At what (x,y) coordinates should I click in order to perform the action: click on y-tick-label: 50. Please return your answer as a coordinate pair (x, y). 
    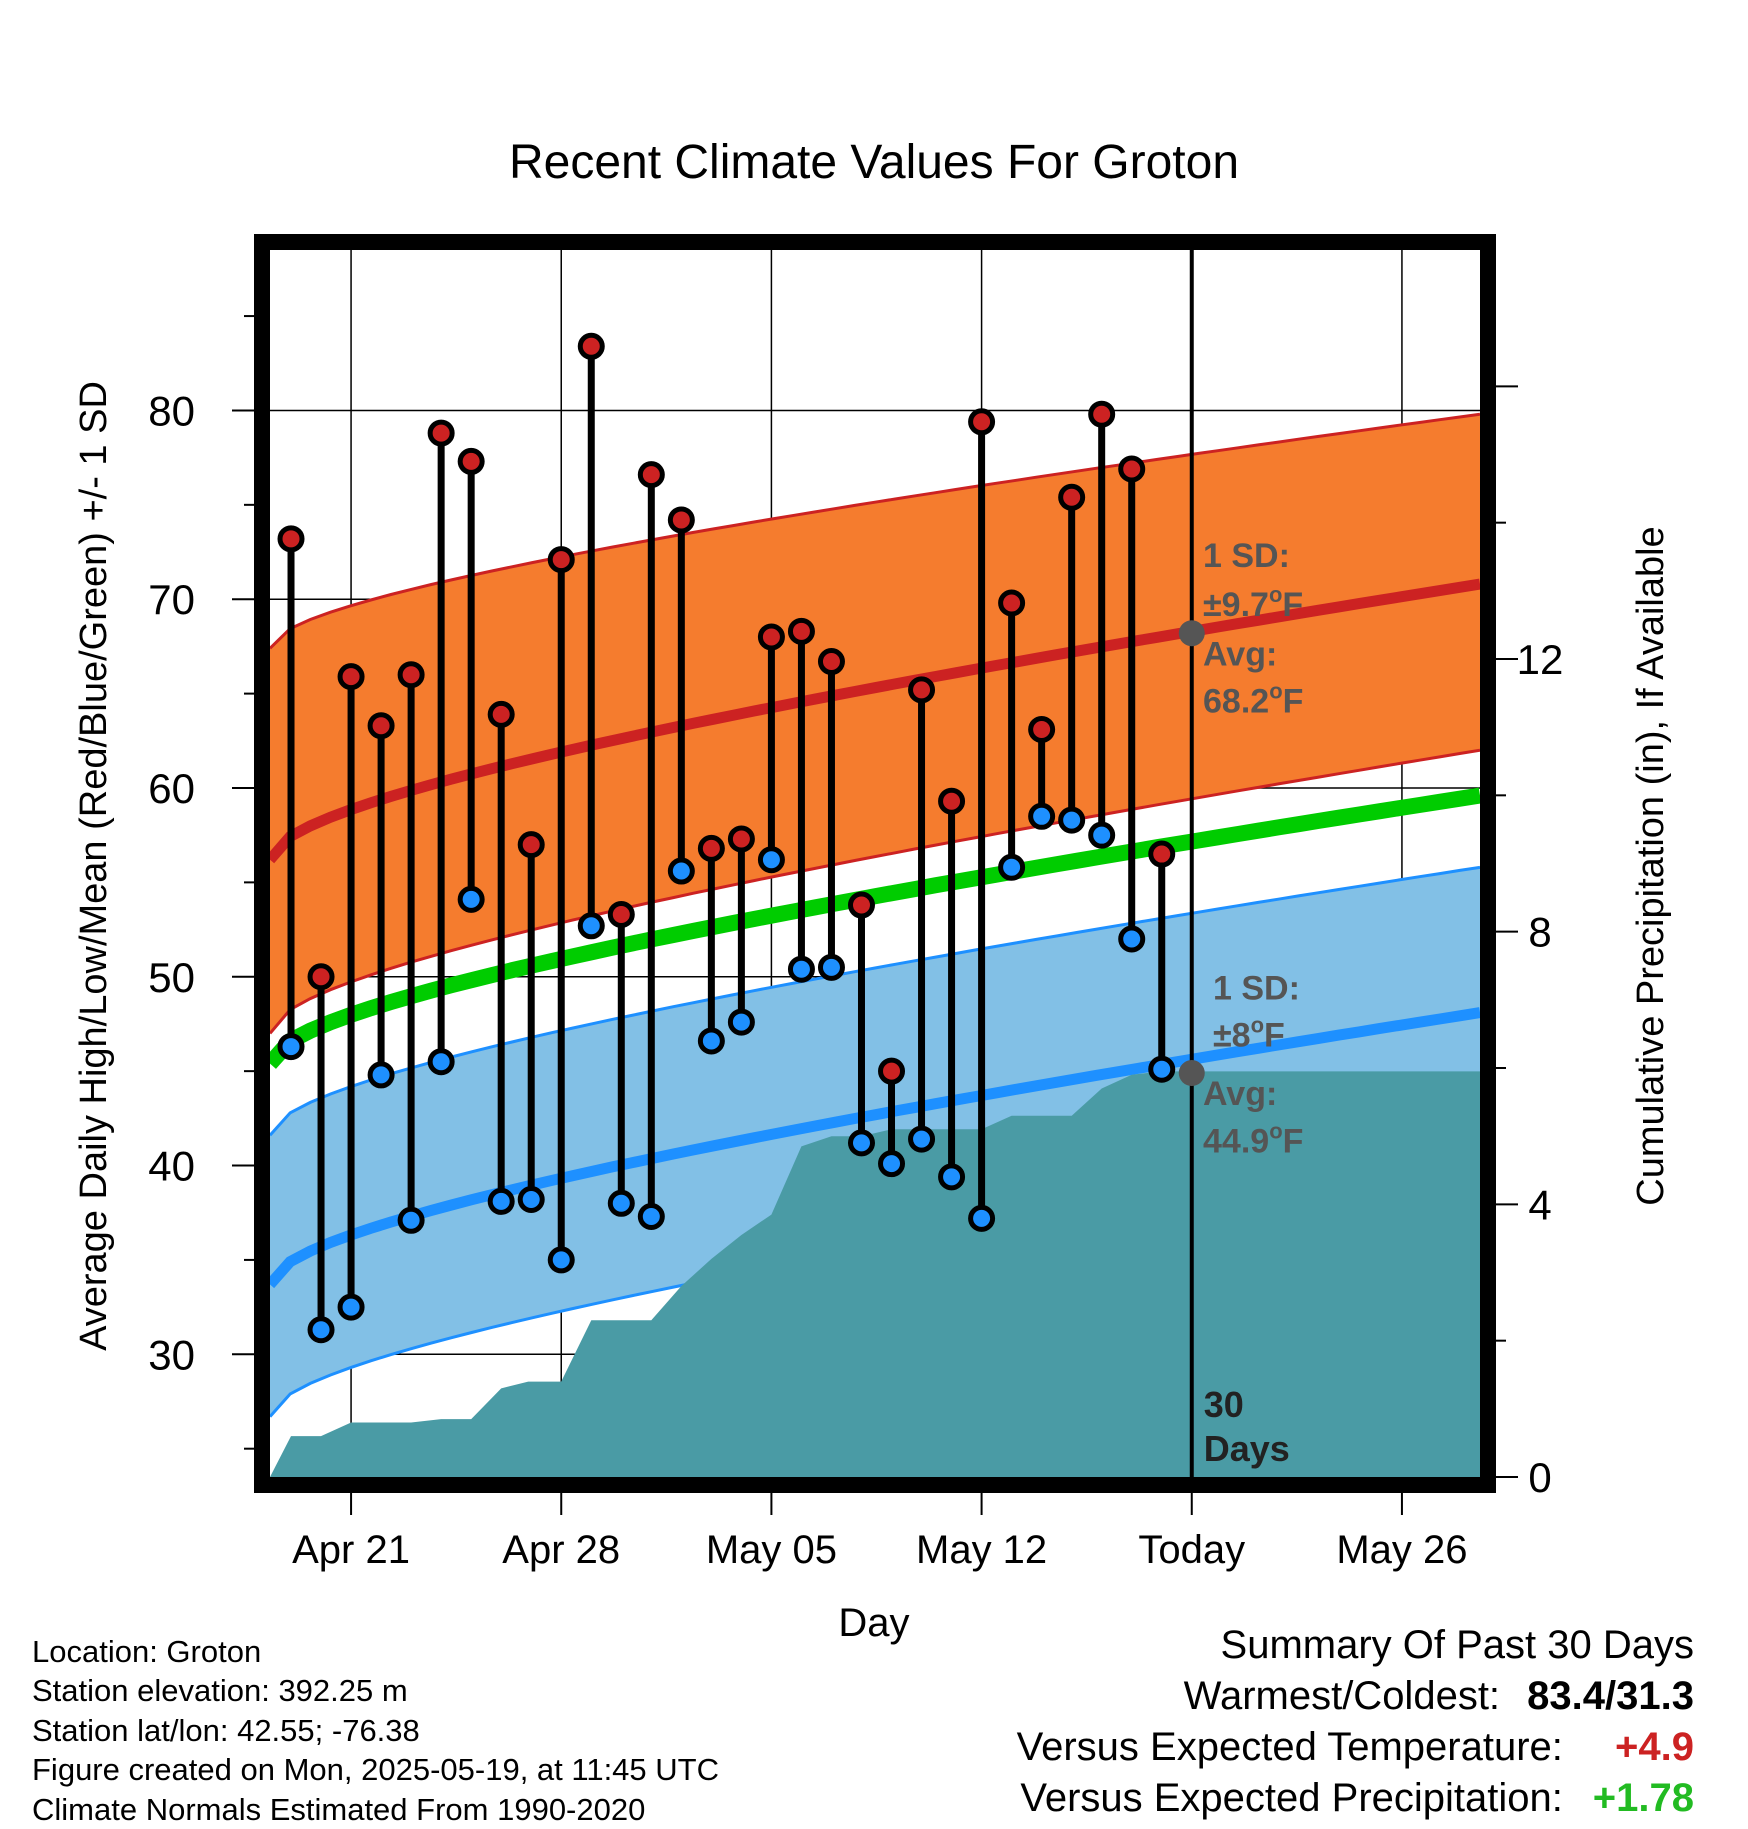
    Looking at the image, I should click on (171, 977).